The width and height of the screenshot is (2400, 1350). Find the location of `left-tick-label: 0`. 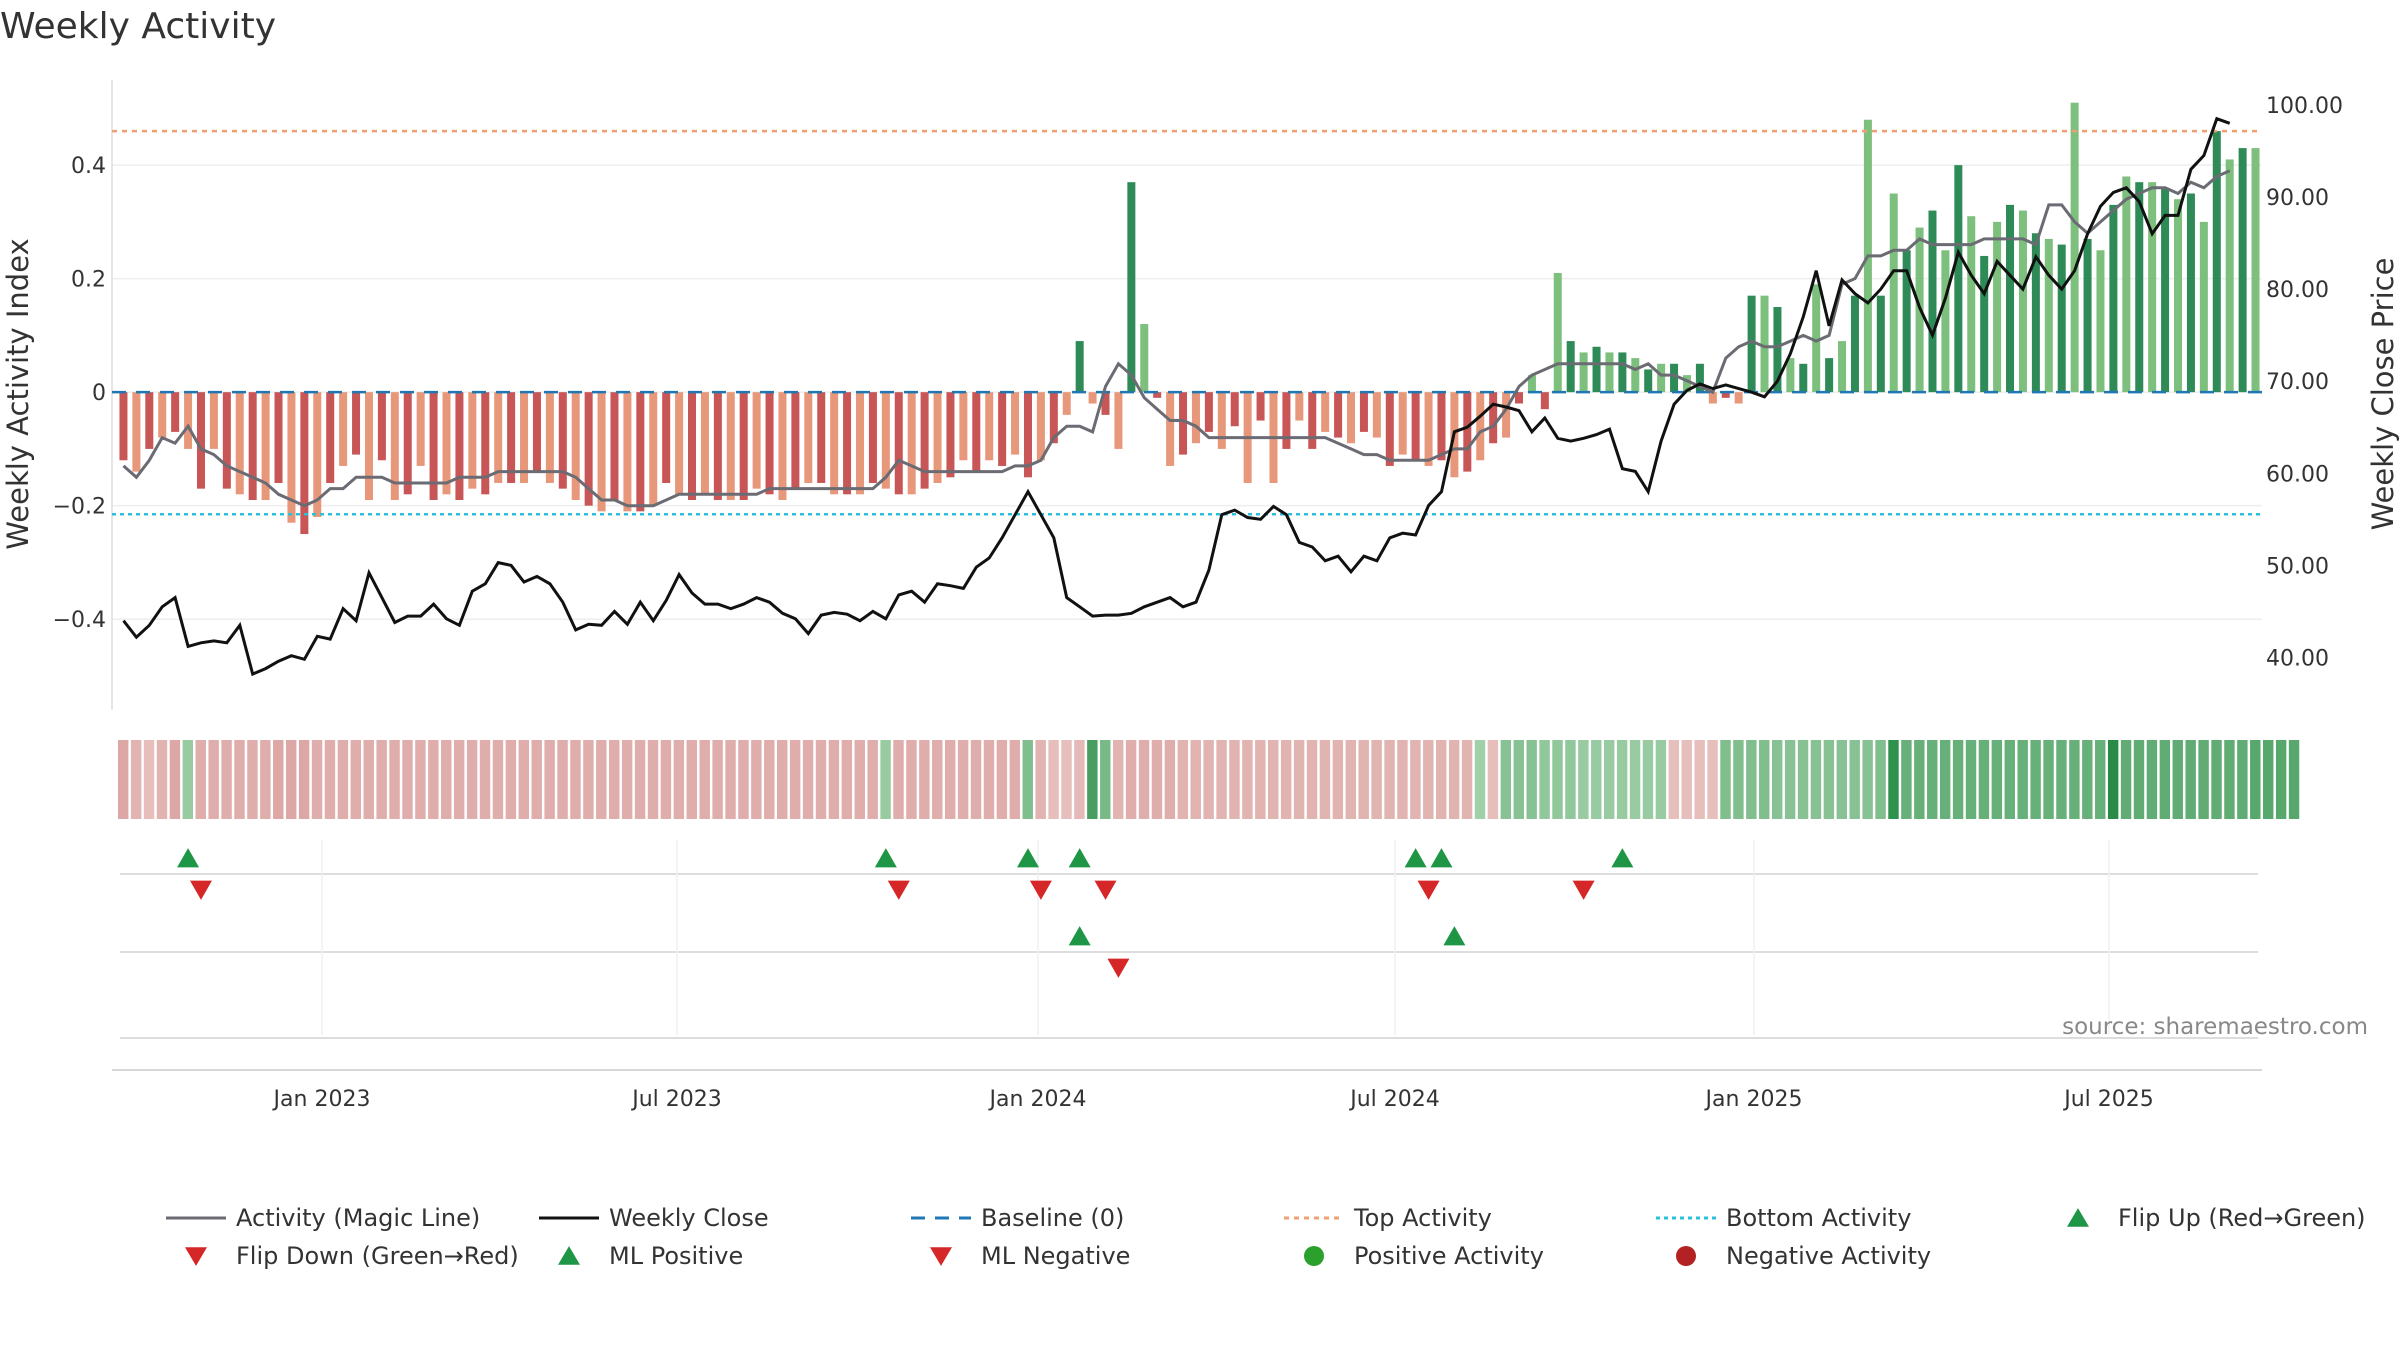

left-tick-label: 0 is located at coordinates (99, 393).